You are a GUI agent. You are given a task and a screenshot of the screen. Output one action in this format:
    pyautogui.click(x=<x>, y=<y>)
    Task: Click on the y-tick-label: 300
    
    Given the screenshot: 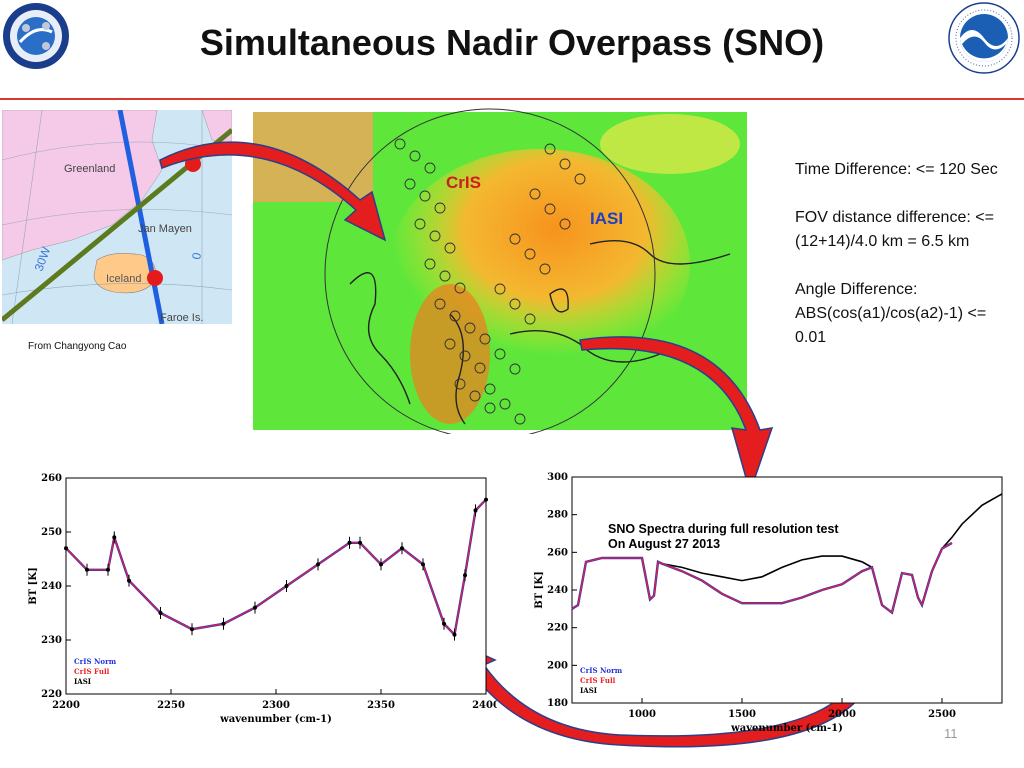 What is the action you would take?
    pyautogui.click(x=557, y=477)
    